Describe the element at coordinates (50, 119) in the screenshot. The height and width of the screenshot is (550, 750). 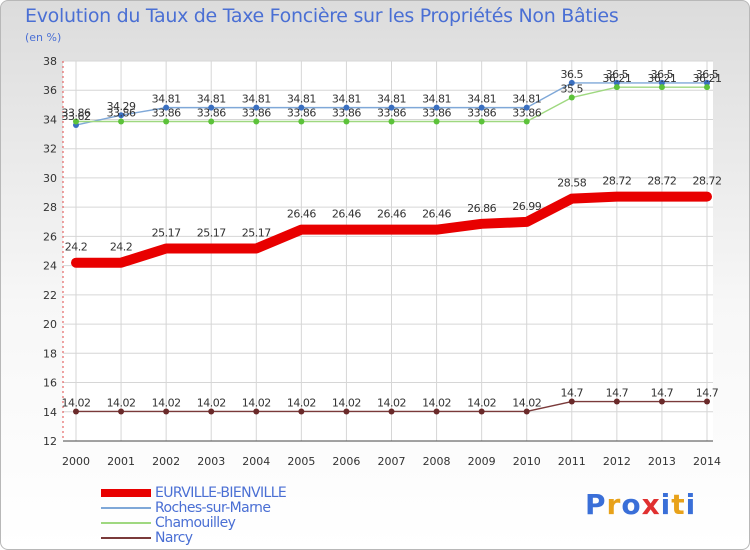
I see `y-tick-label: 34` at that location.